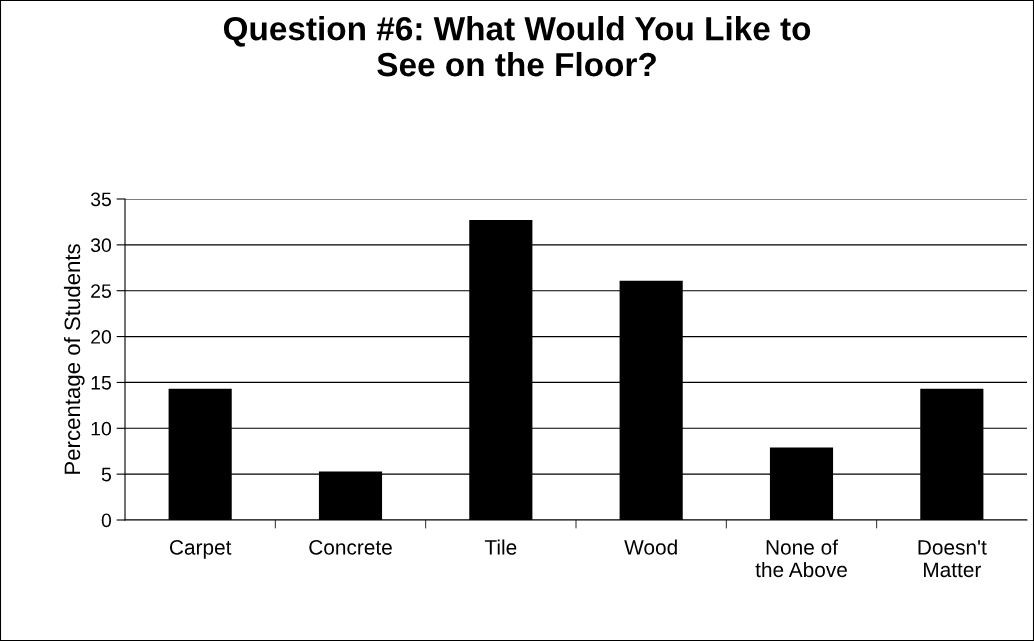 The image size is (1034, 641). Describe the element at coordinates (101, 337) in the screenshot. I see `y-tick-label: 20` at that location.